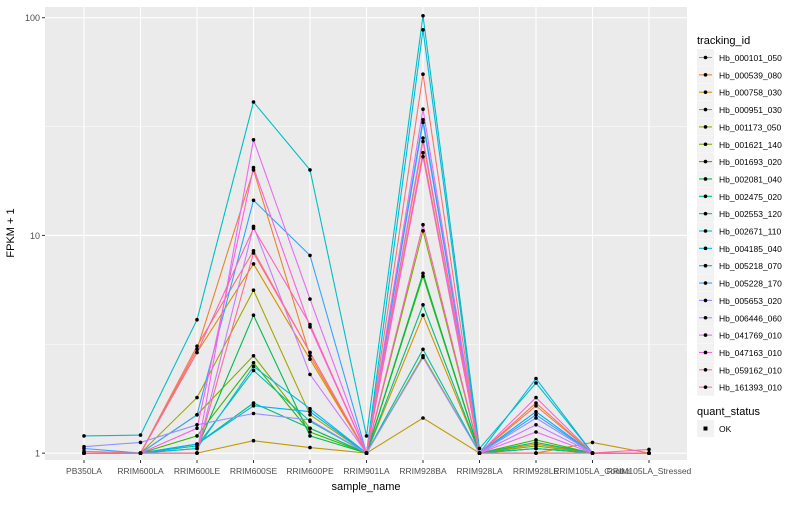  Describe the element at coordinates (750, 179) in the screenshot. I see `legend-label: Hb_002081_040` at that location.